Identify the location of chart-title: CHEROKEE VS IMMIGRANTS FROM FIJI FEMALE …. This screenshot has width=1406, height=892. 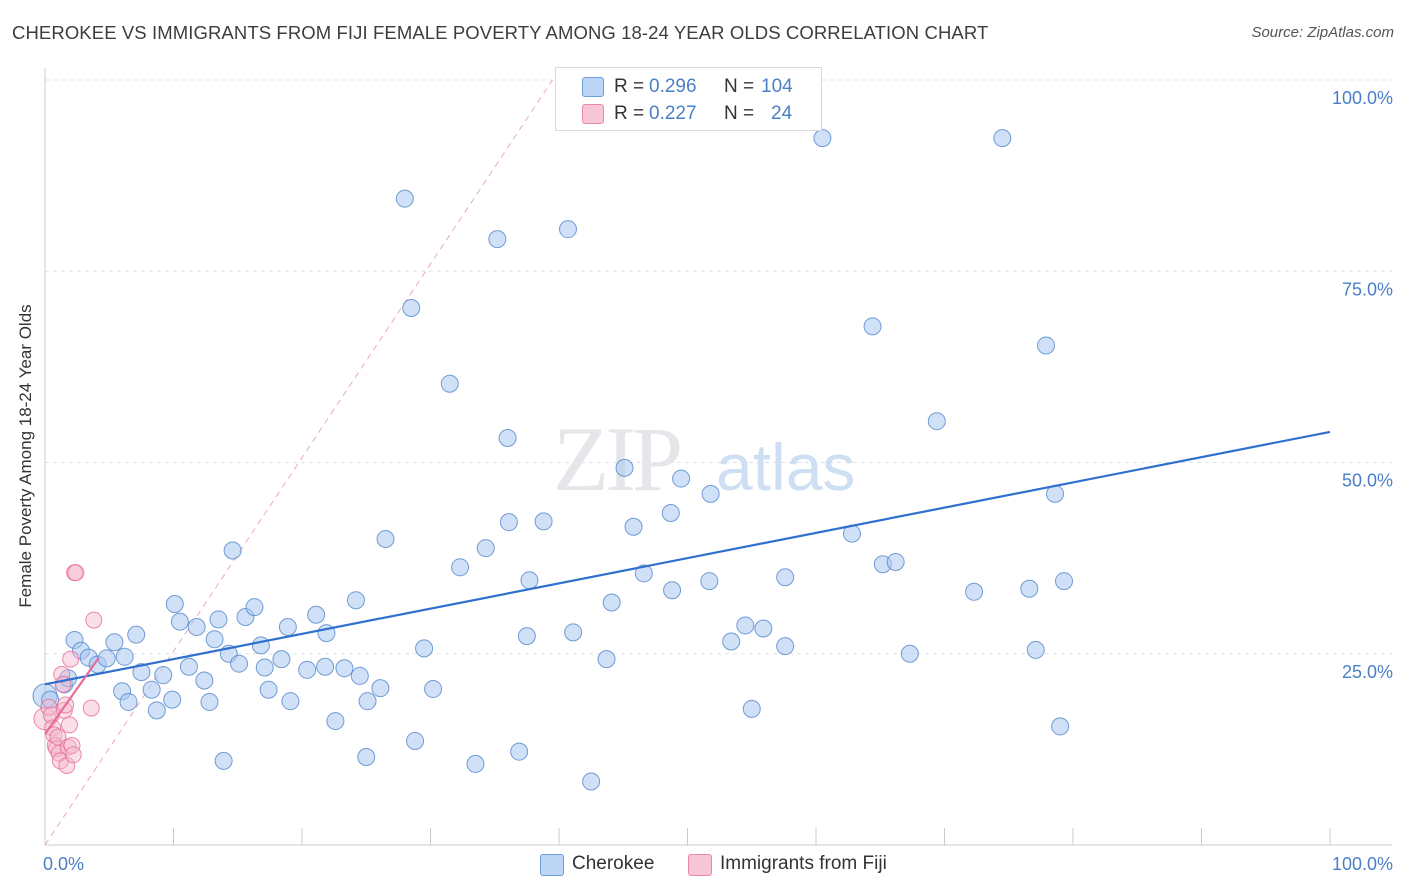
(500, 32).